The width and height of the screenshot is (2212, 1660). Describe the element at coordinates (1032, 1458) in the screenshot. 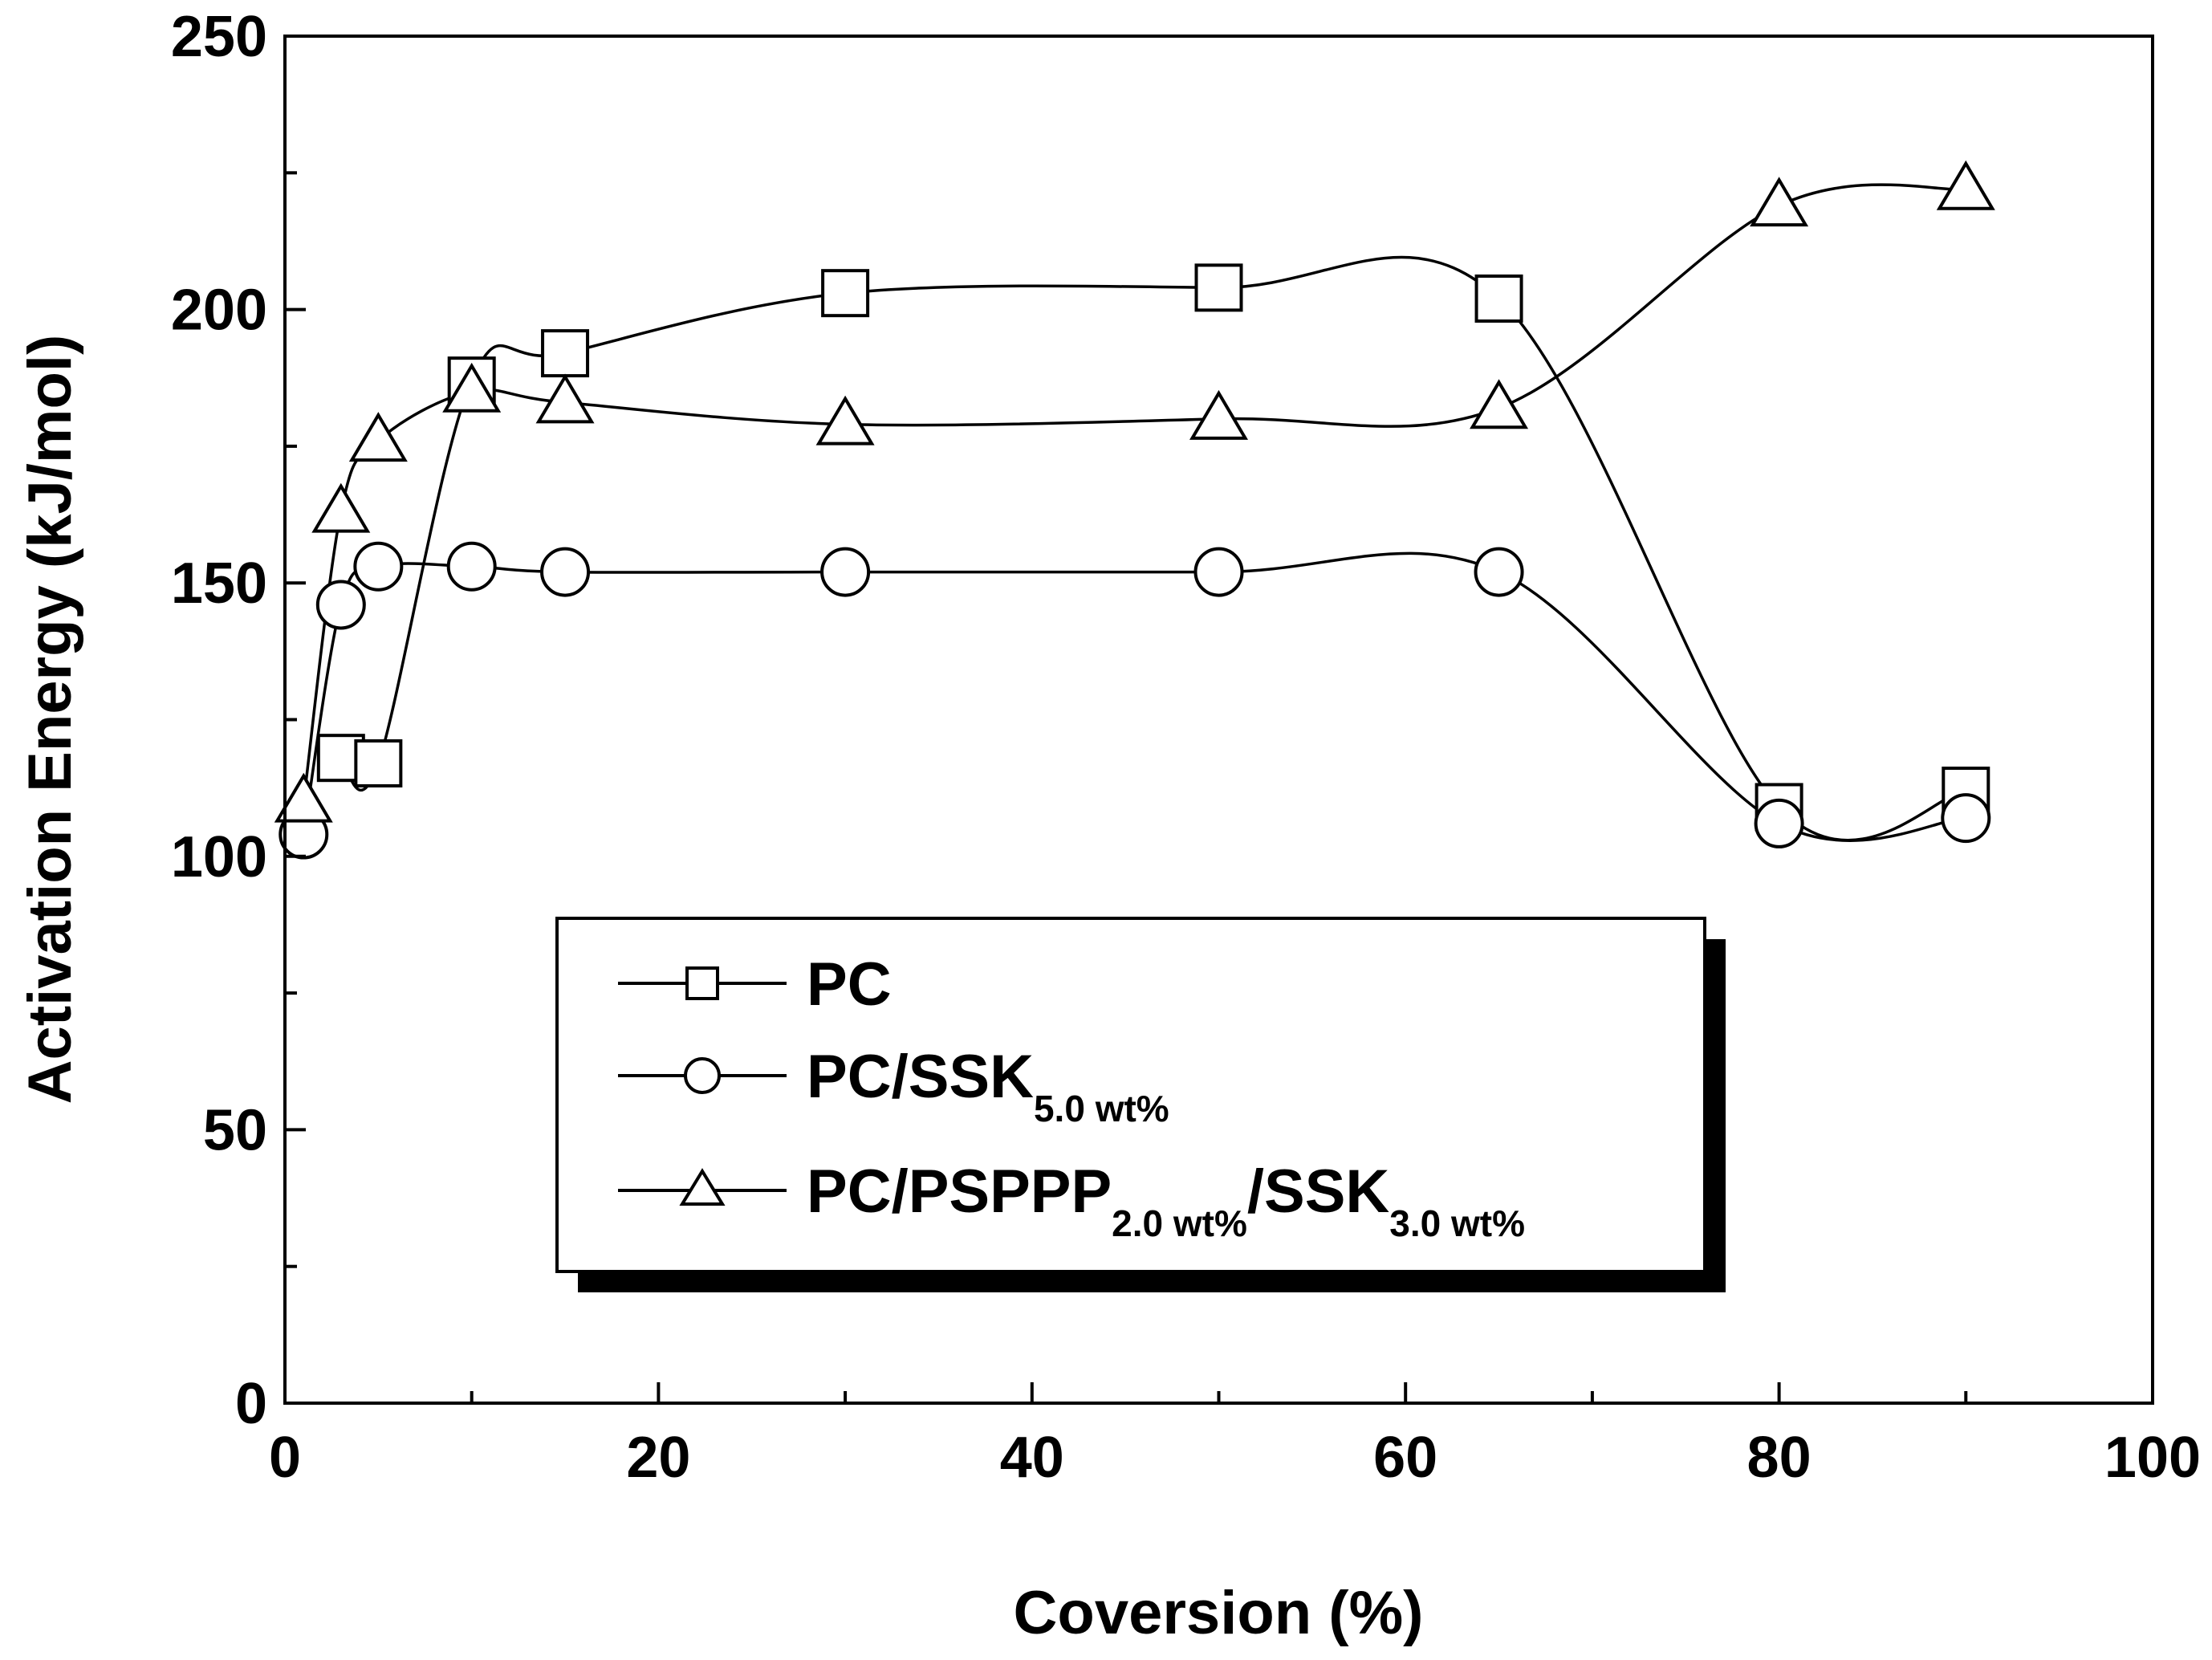

I see `x-tick-label: 40` at that location.